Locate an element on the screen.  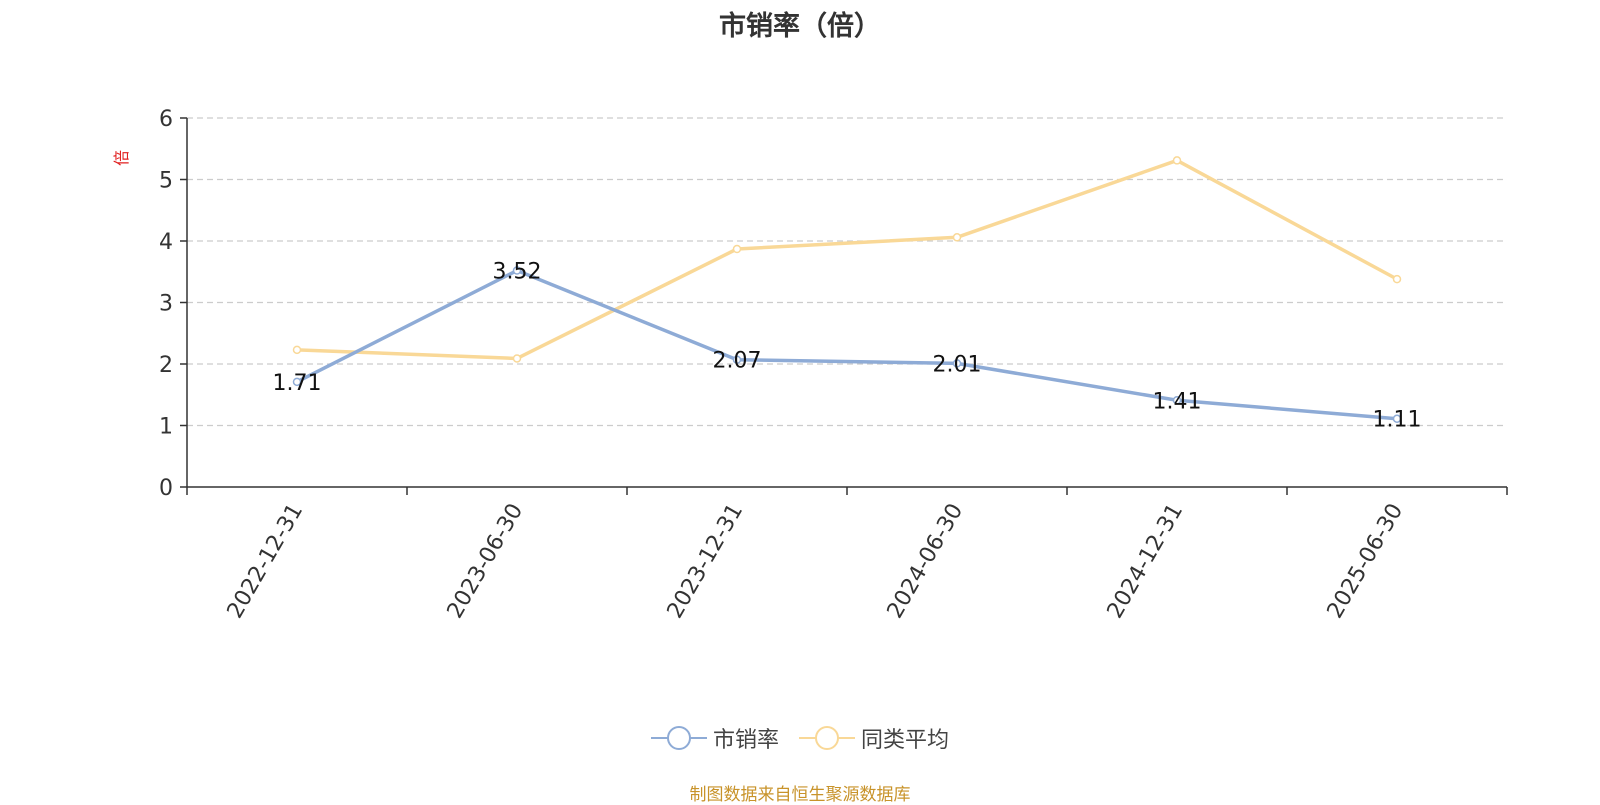
x-tick-label: 2023-06-30 is located at coordinates (486, 561).